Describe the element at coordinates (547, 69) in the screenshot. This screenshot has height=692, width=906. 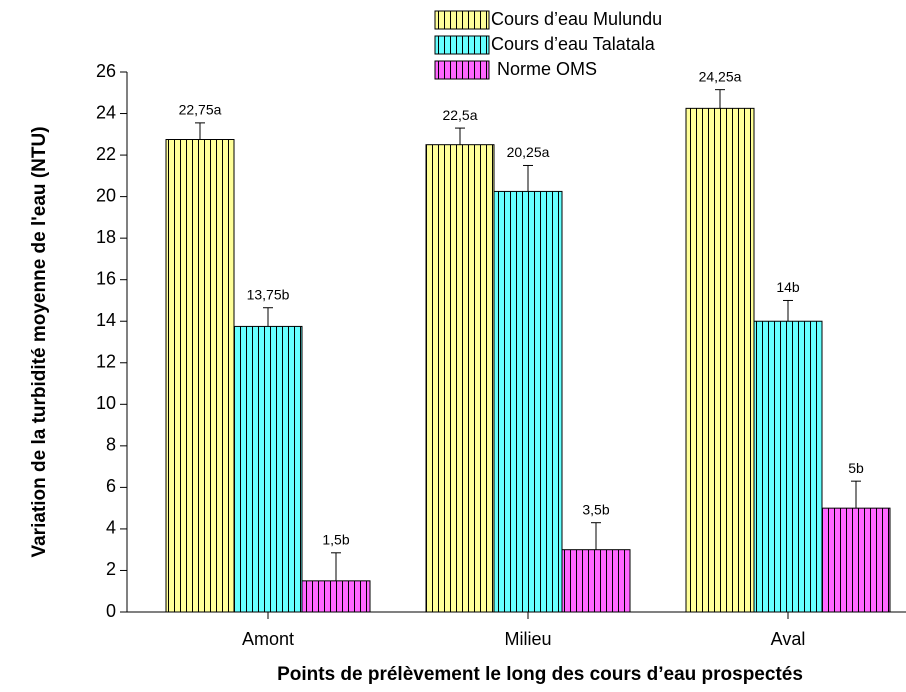
I see `legend-label: Norme OMS` at that location.